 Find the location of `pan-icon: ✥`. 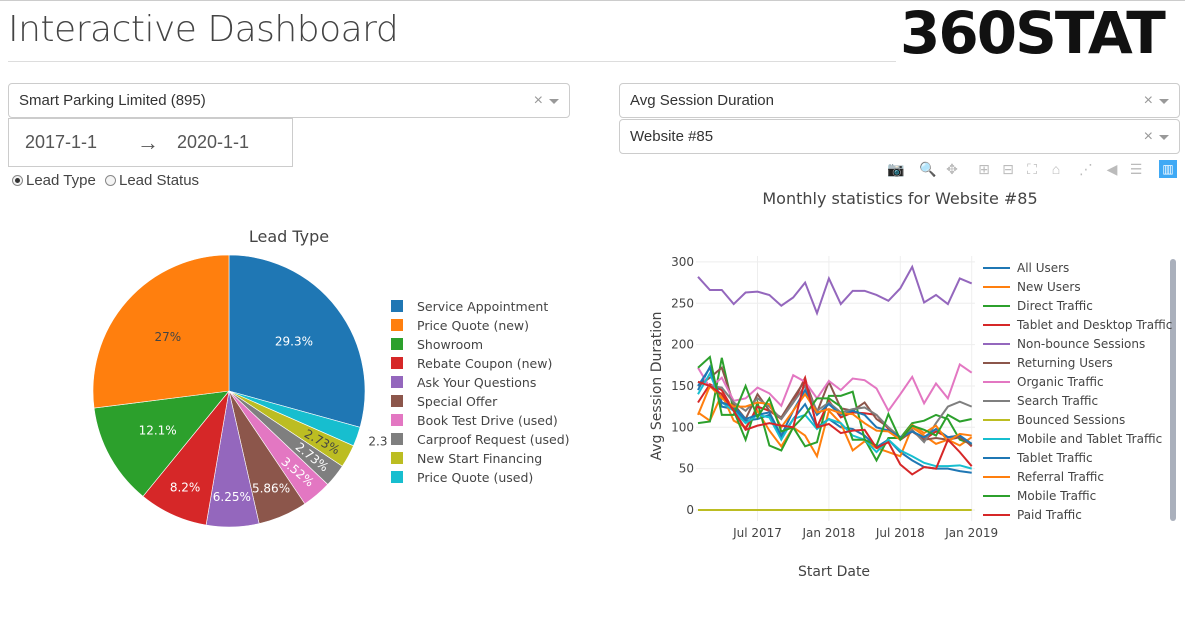

pan-icon: ✥ is located at coordinates (952, 169).